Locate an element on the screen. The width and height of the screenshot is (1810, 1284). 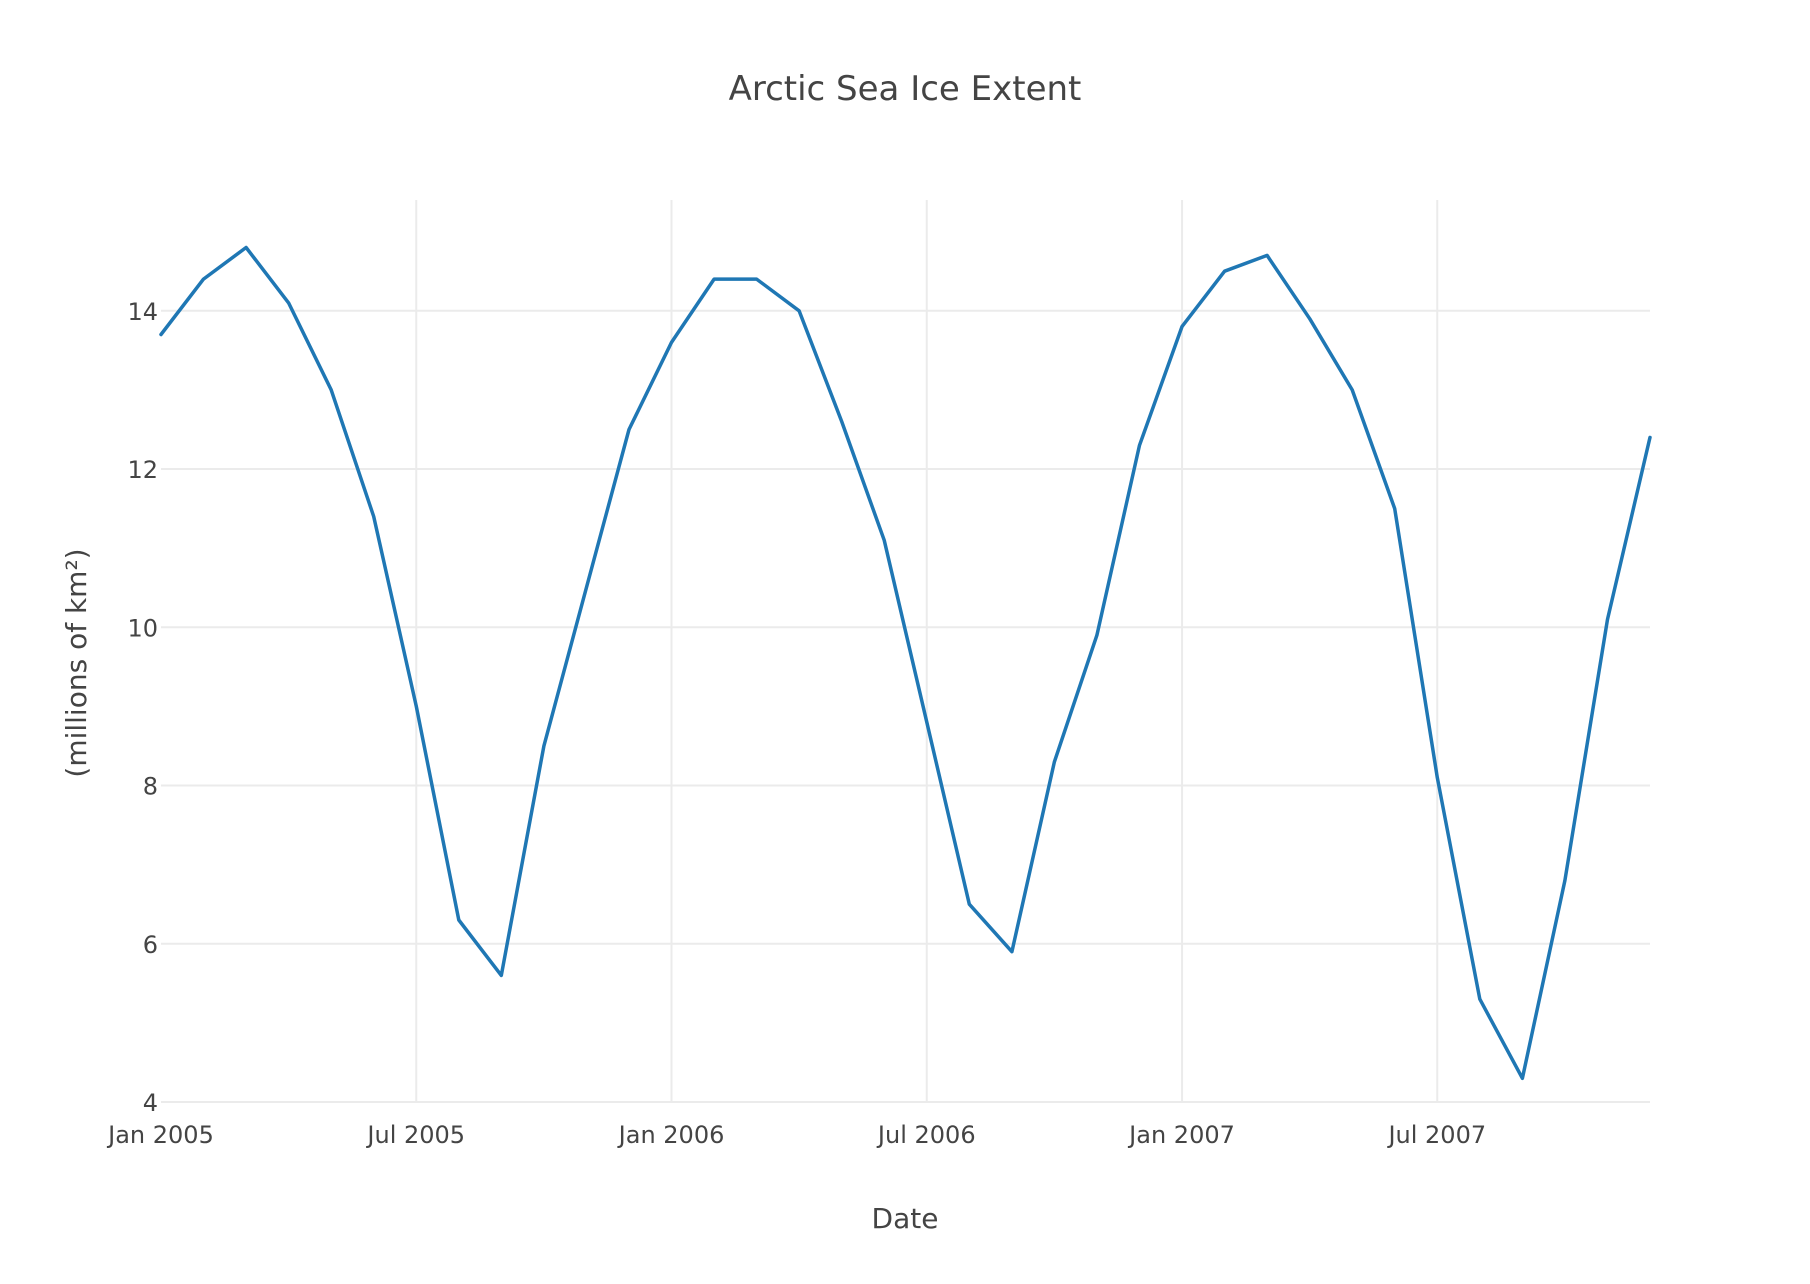
x-tick-label: Jan 2005 is located at coordinates (160, 1135).